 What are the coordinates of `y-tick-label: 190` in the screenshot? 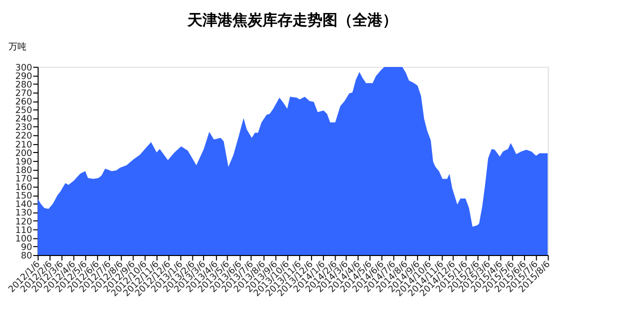 It's located at (24, 162).